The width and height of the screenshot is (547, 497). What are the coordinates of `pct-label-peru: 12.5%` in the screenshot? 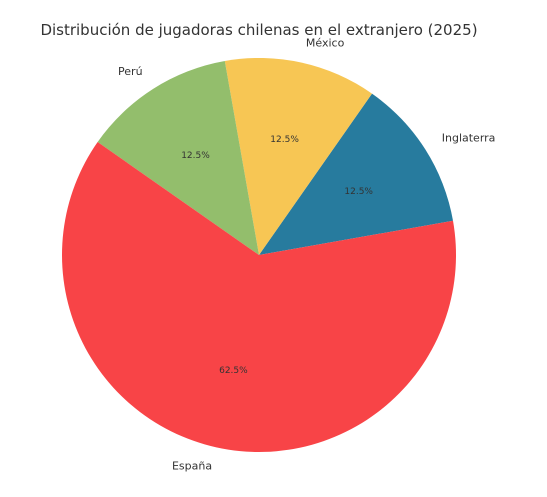 It's located at (195, 156).